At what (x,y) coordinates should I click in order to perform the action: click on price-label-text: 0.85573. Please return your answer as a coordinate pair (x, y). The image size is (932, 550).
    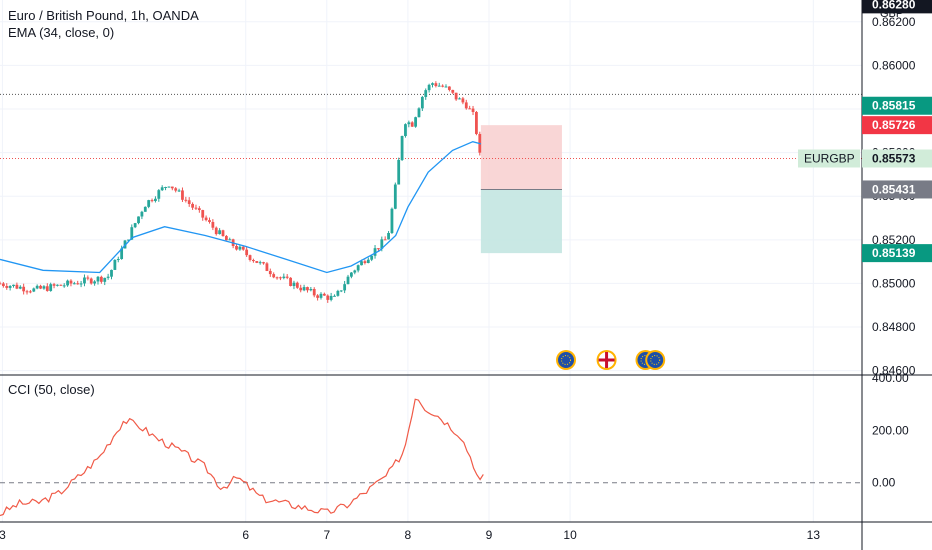
    Looking at the image, I should click on (894, 159).